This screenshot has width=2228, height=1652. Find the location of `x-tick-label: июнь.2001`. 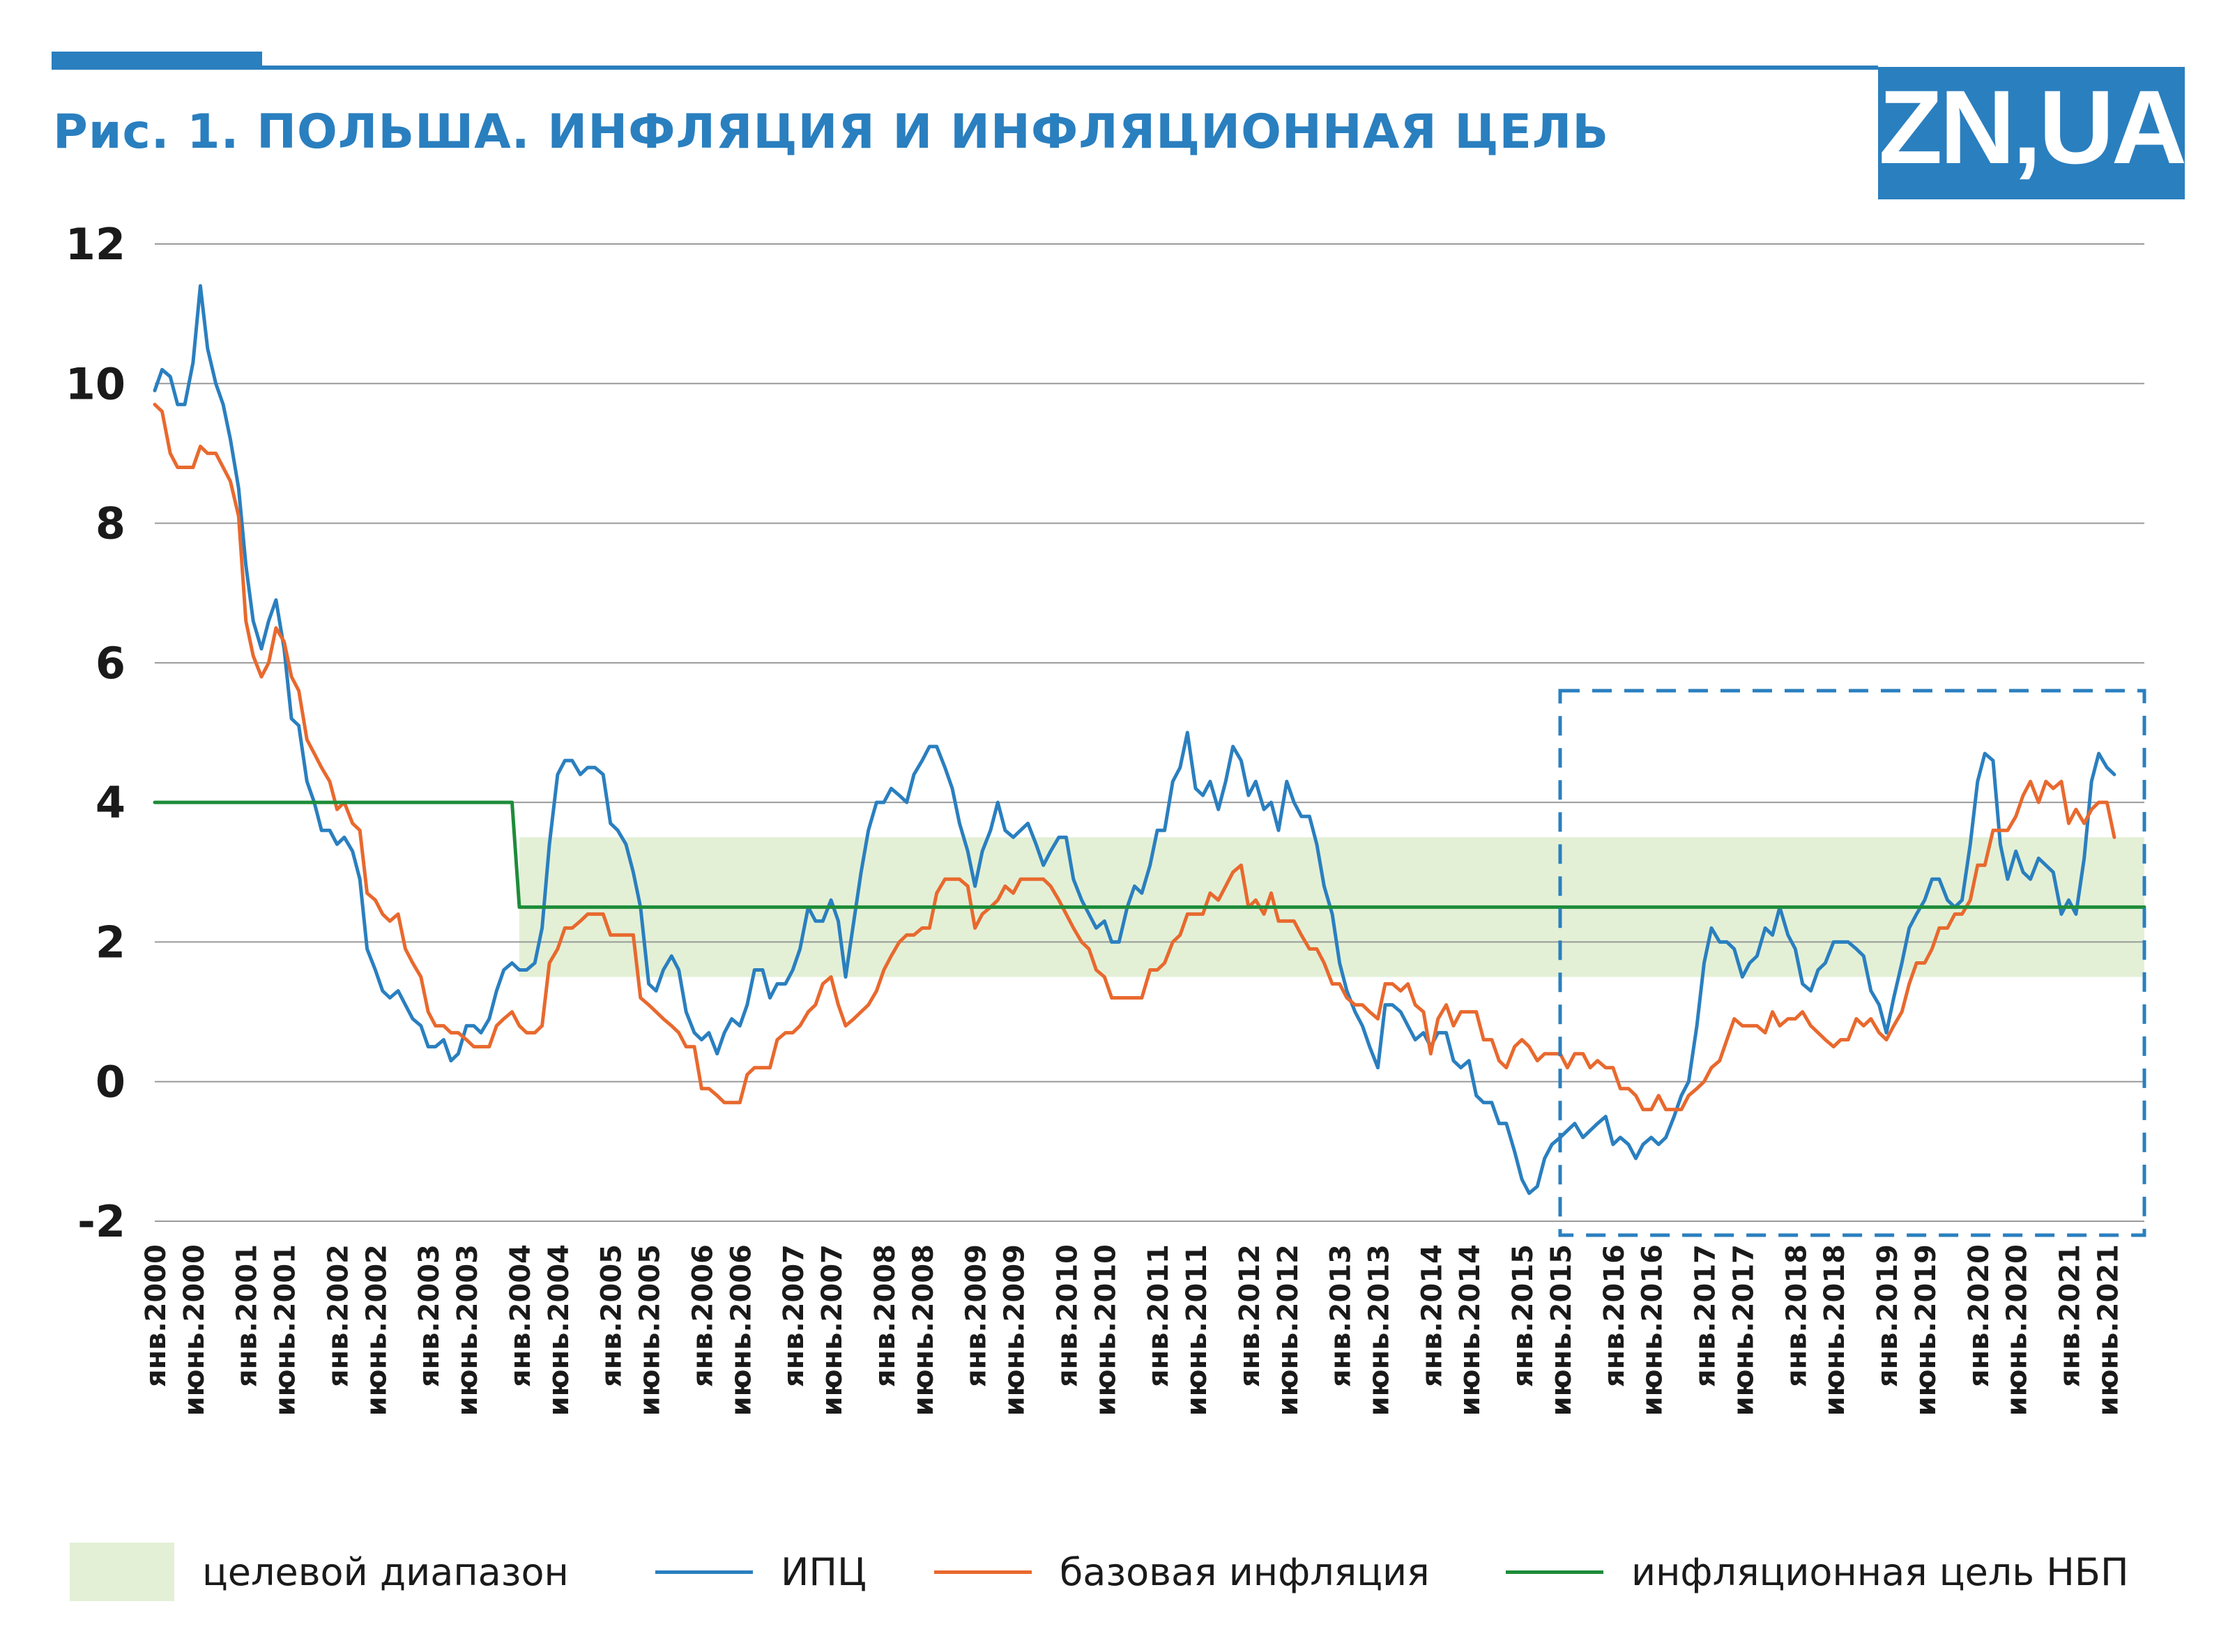

x-tick-label: июнь.2001 is located at coordinates (286, 1330).